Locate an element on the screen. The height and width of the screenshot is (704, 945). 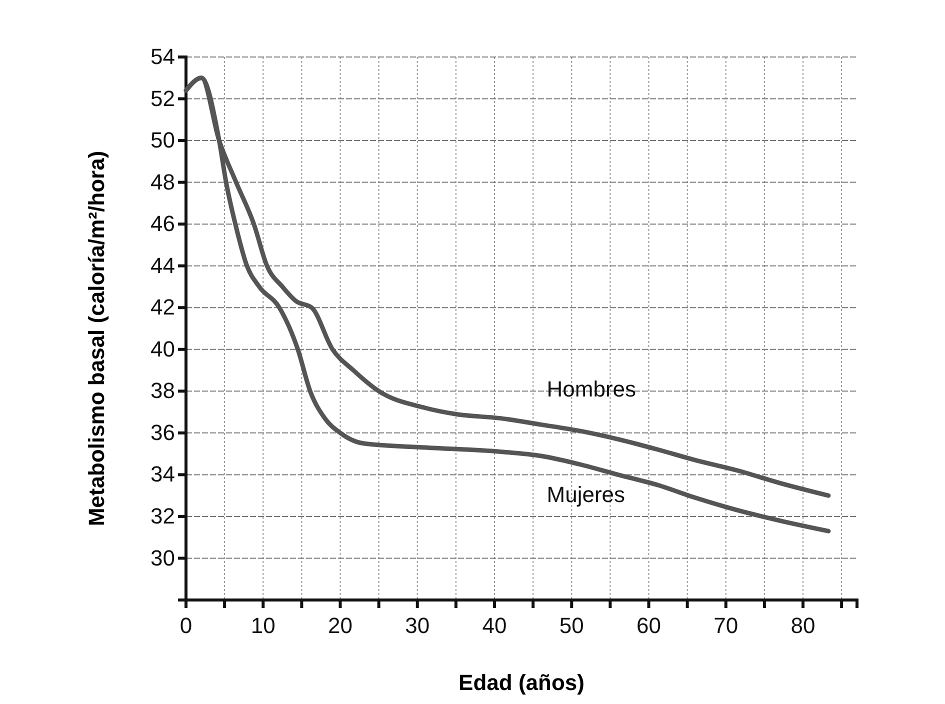
x-tick-label: 60 is located at coordinates (648, 625).